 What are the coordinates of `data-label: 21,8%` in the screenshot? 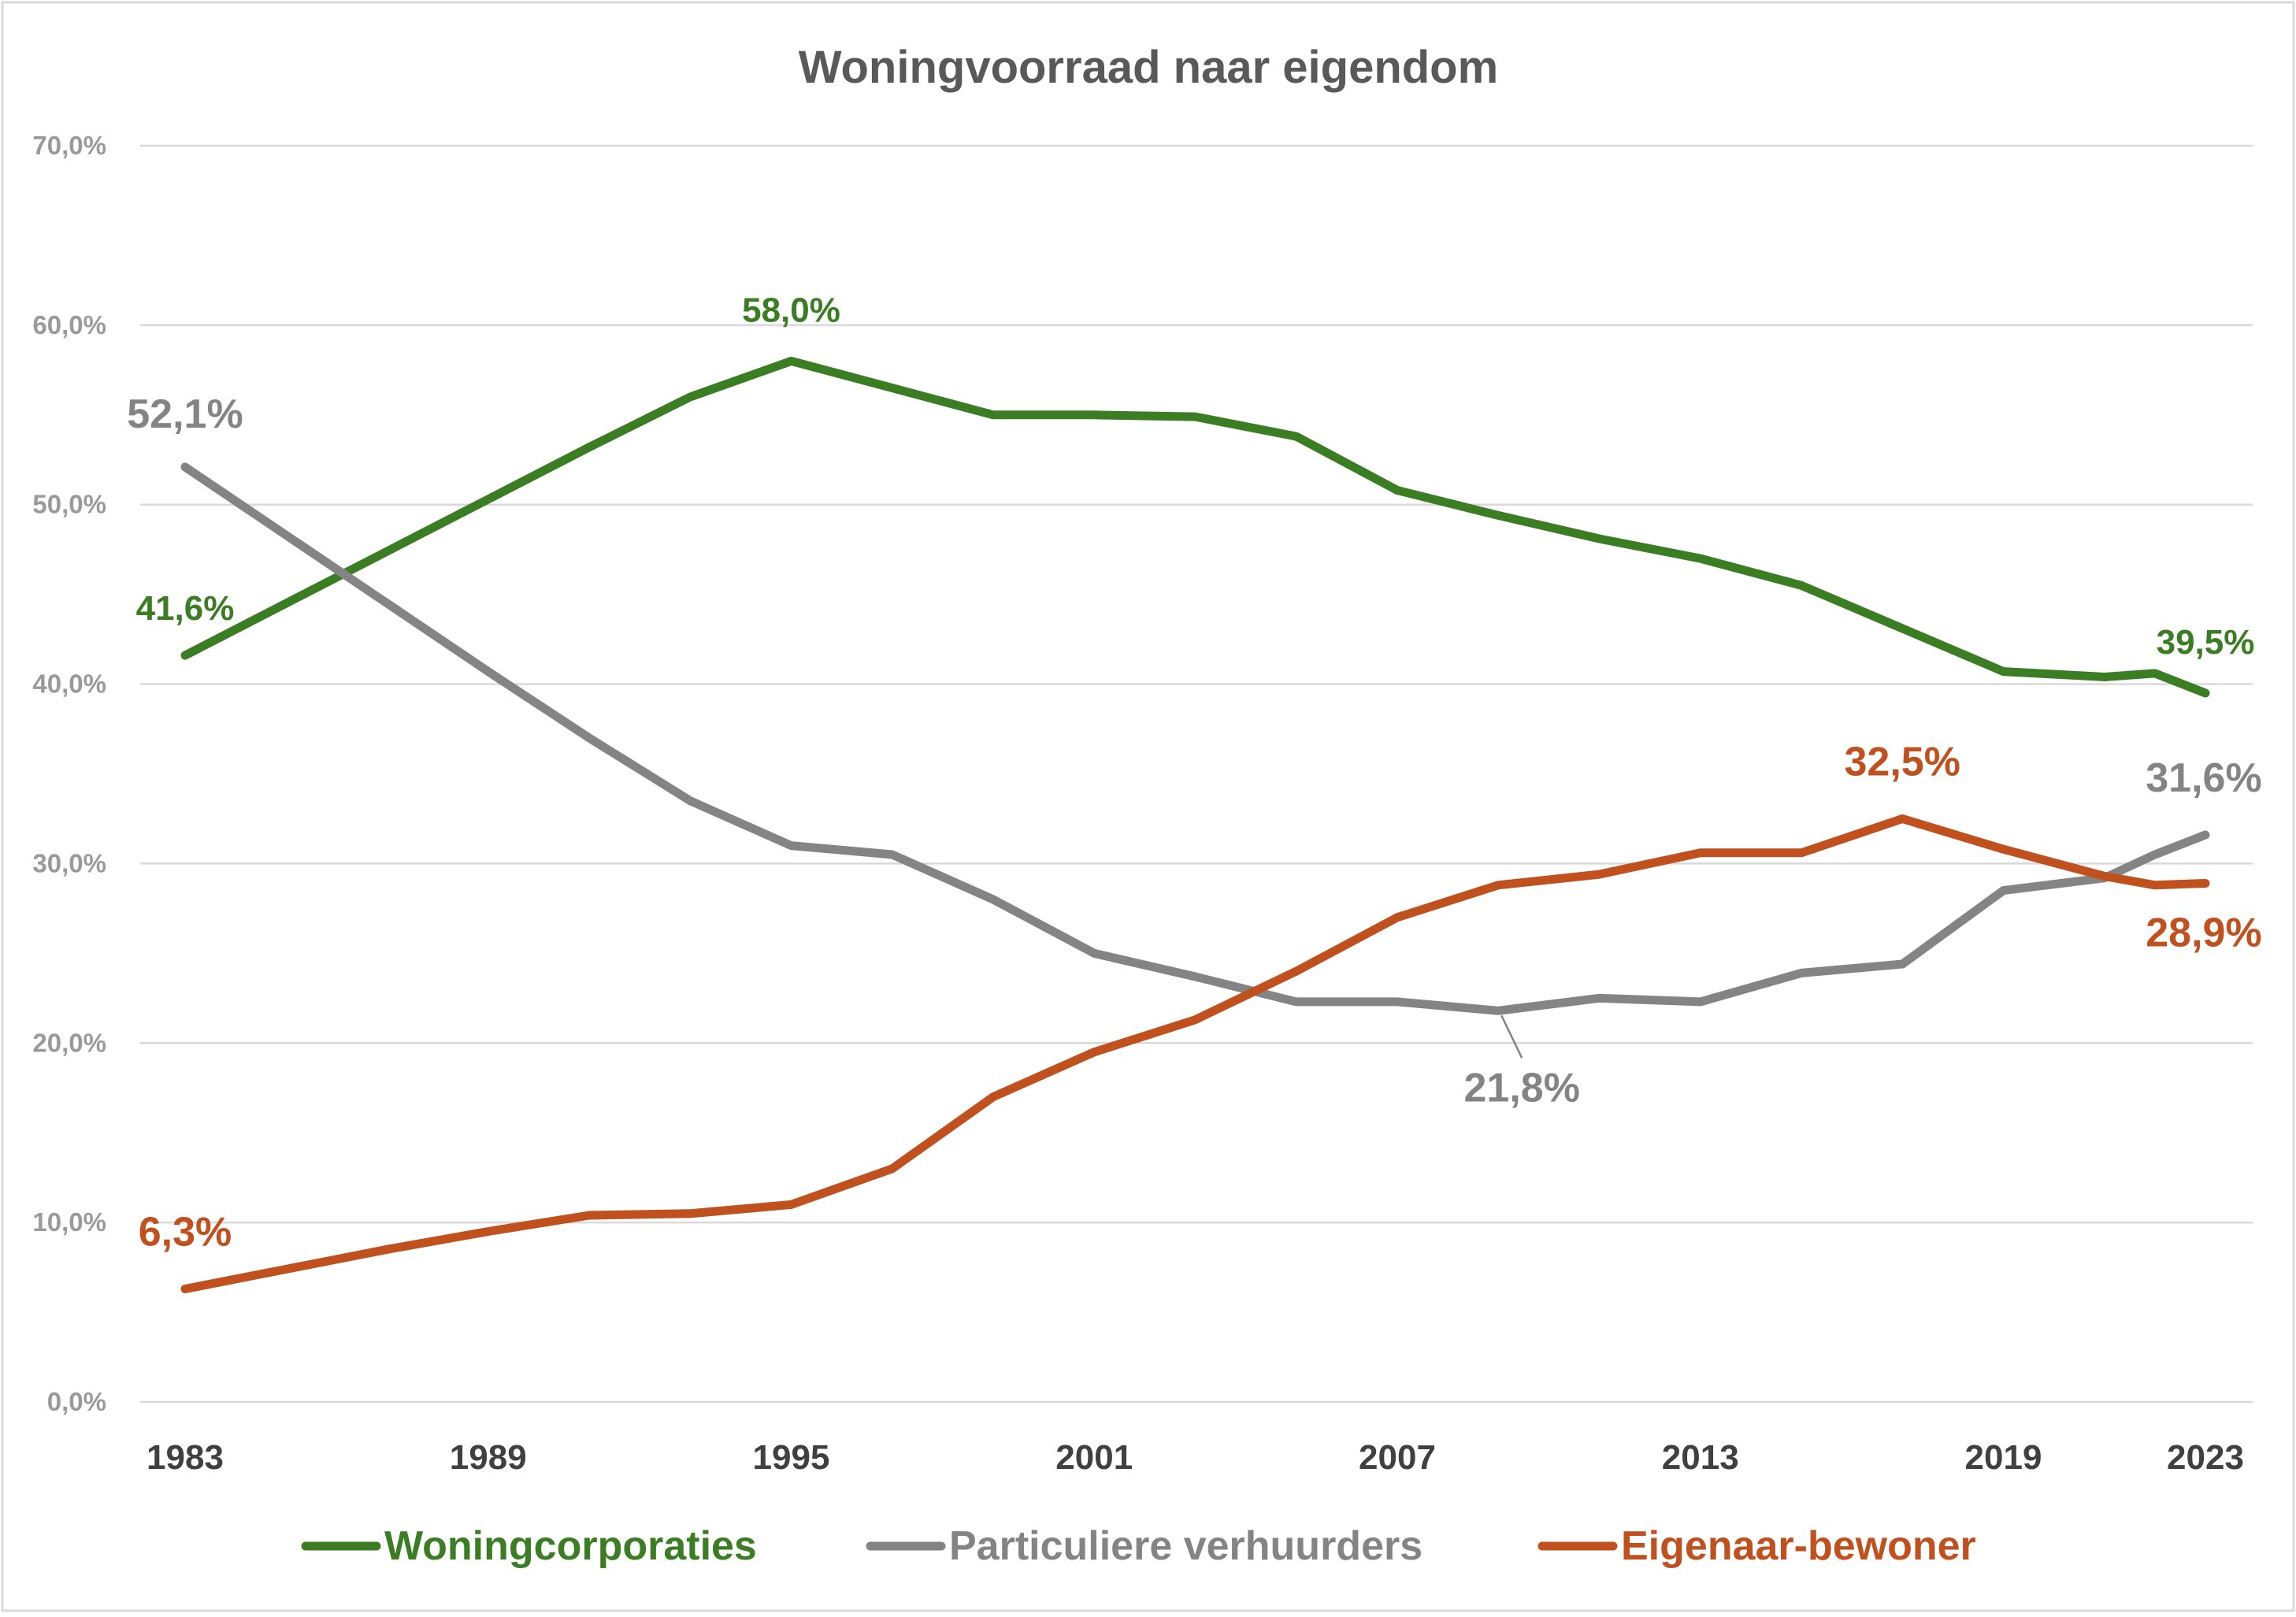 It's located at (1522, 1088).